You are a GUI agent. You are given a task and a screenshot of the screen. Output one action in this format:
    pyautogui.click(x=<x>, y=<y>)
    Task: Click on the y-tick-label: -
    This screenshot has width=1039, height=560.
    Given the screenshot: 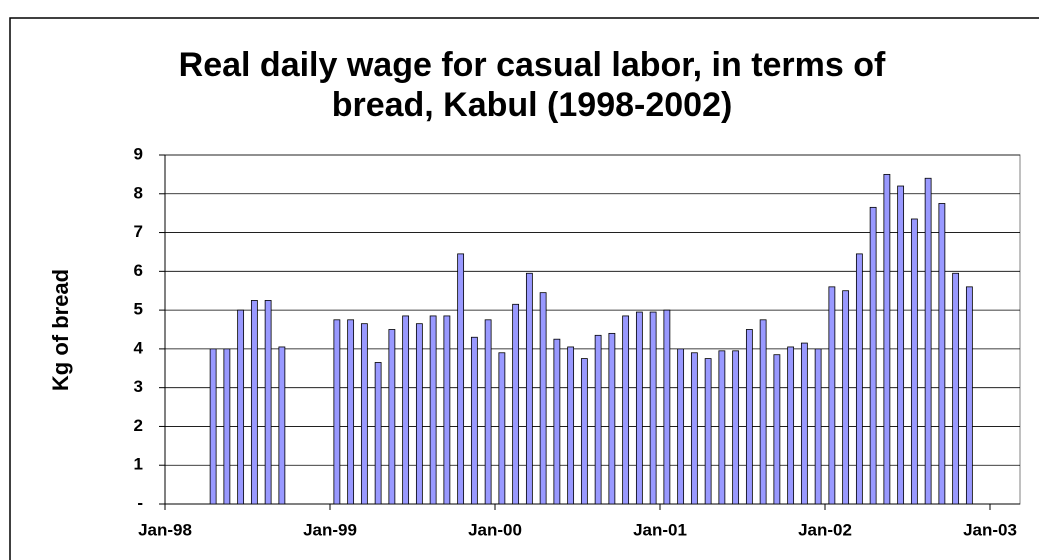 What is the action you would take?
    pyautogui.click(x=140, y=502)
    